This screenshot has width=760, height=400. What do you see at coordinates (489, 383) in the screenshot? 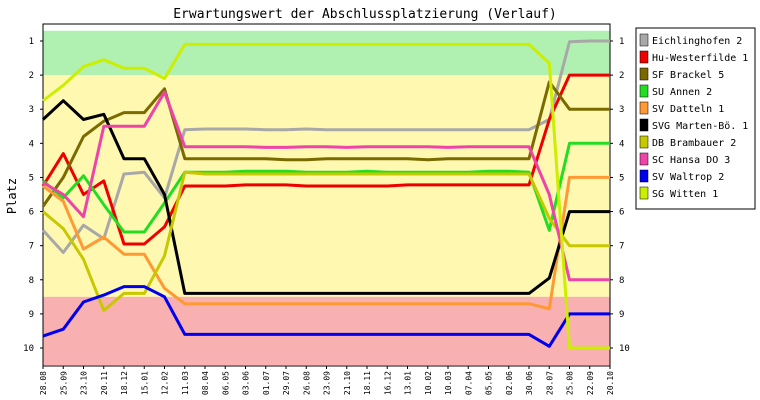
I see `x-tick-label: 05.05` at bounding box center [489, 383].